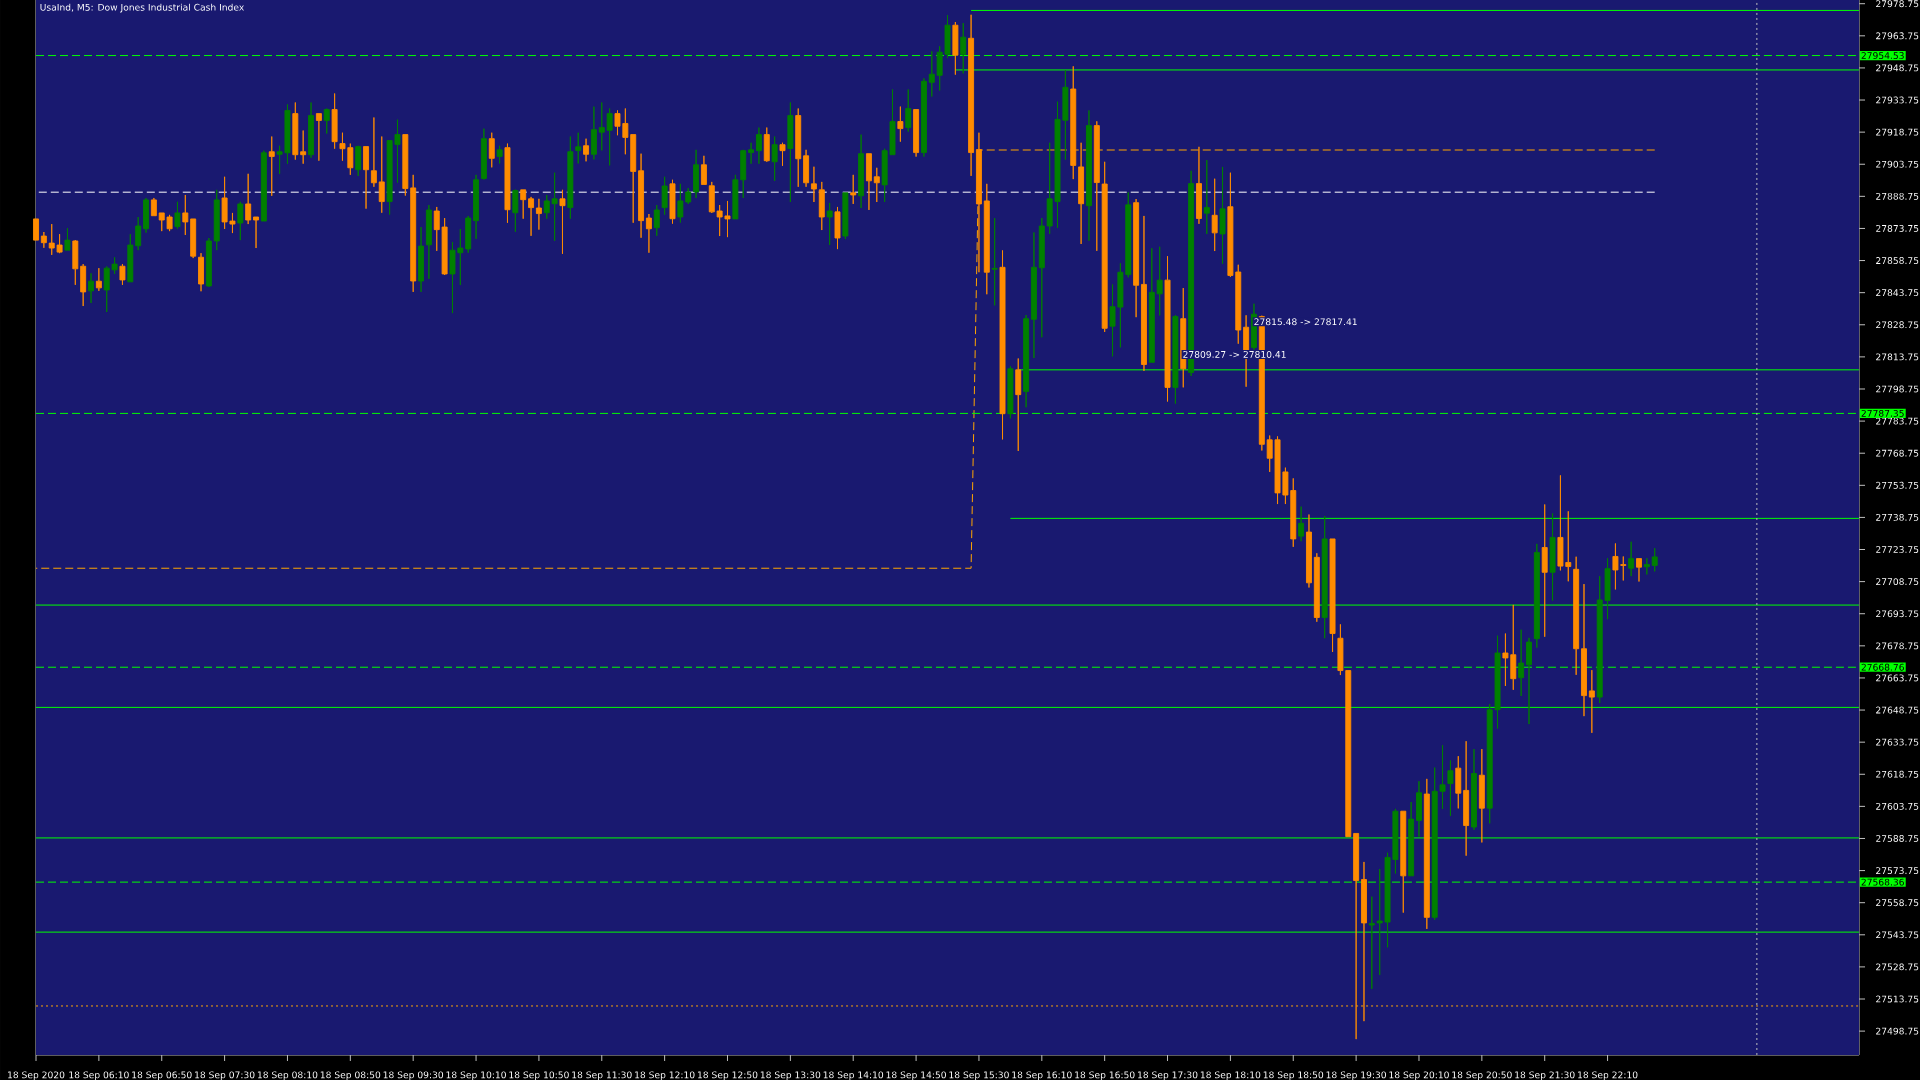  Describe the element at coordinates (1882, 413) in the screenshot. I see `ref-line-label: 27787.35` at that location.